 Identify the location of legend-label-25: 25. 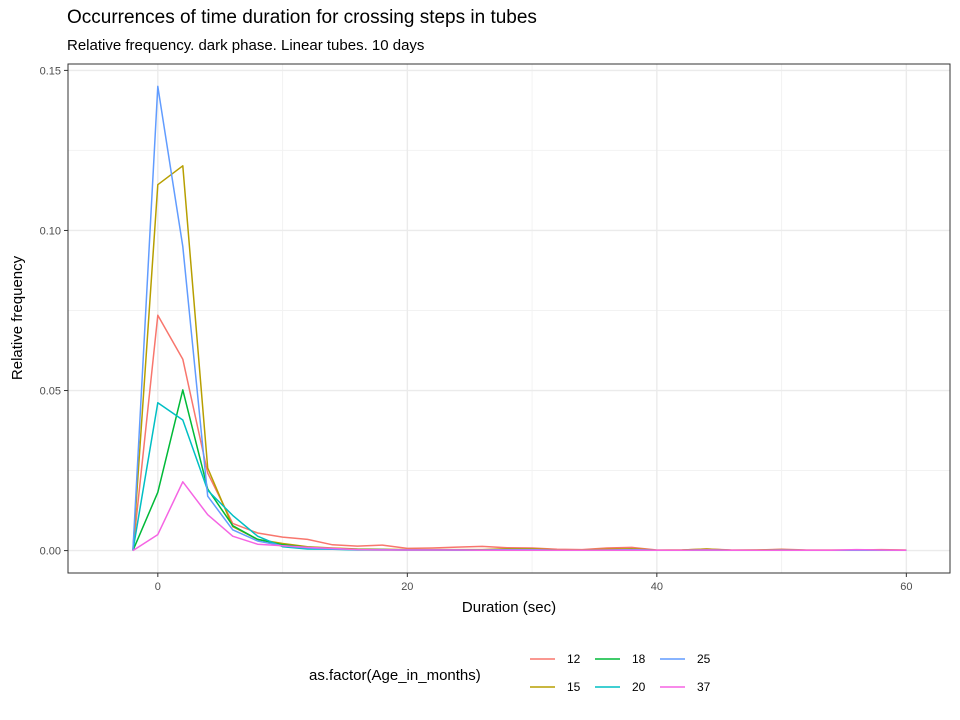
(704, 659).